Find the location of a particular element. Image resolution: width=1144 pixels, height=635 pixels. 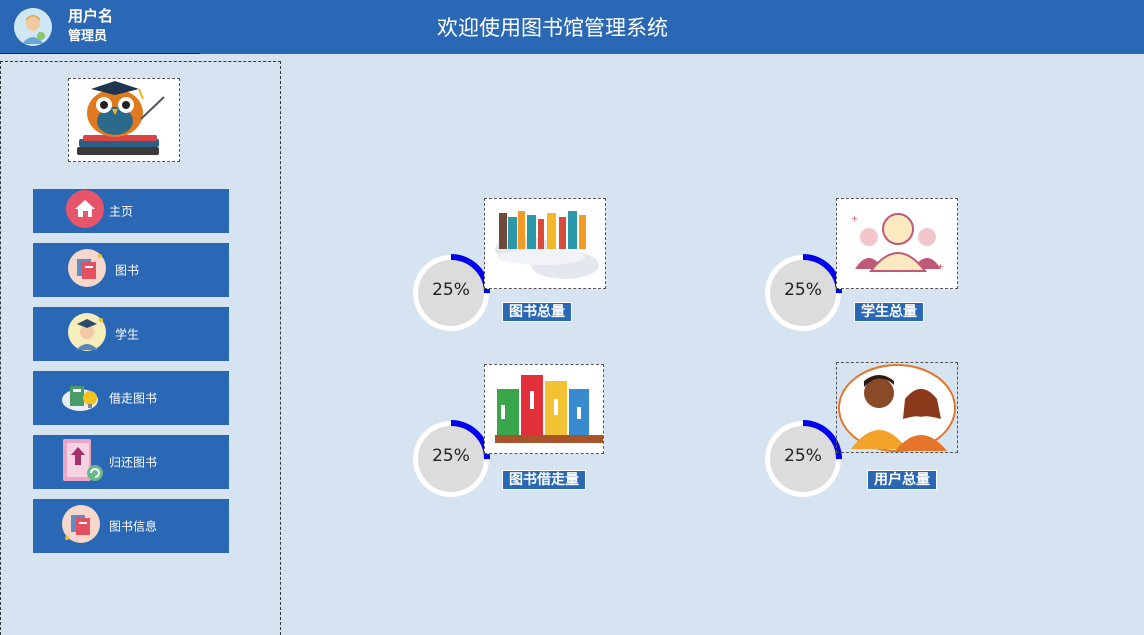

home-icon is located at coordinates (85, 211).